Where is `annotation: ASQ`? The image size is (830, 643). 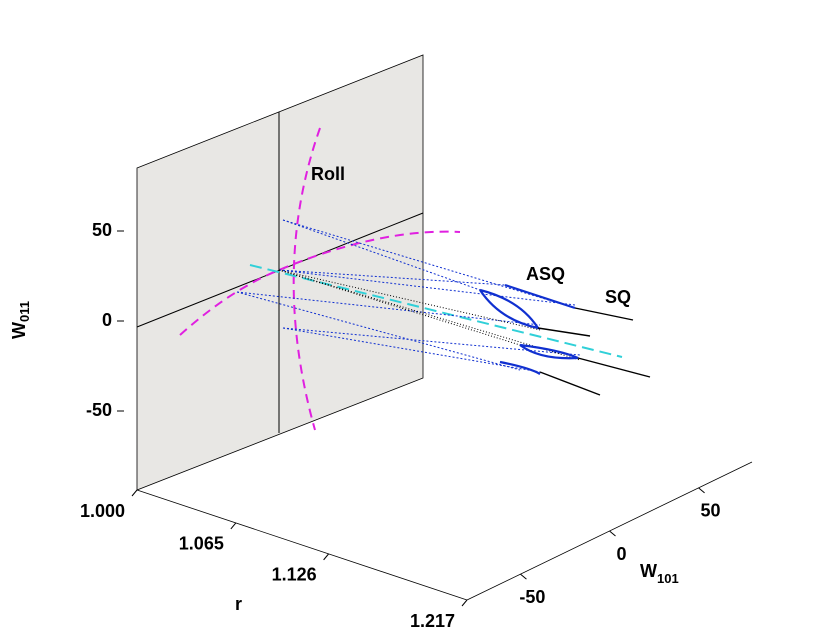
annotation: ASQ is located at coordinates (545, 274).